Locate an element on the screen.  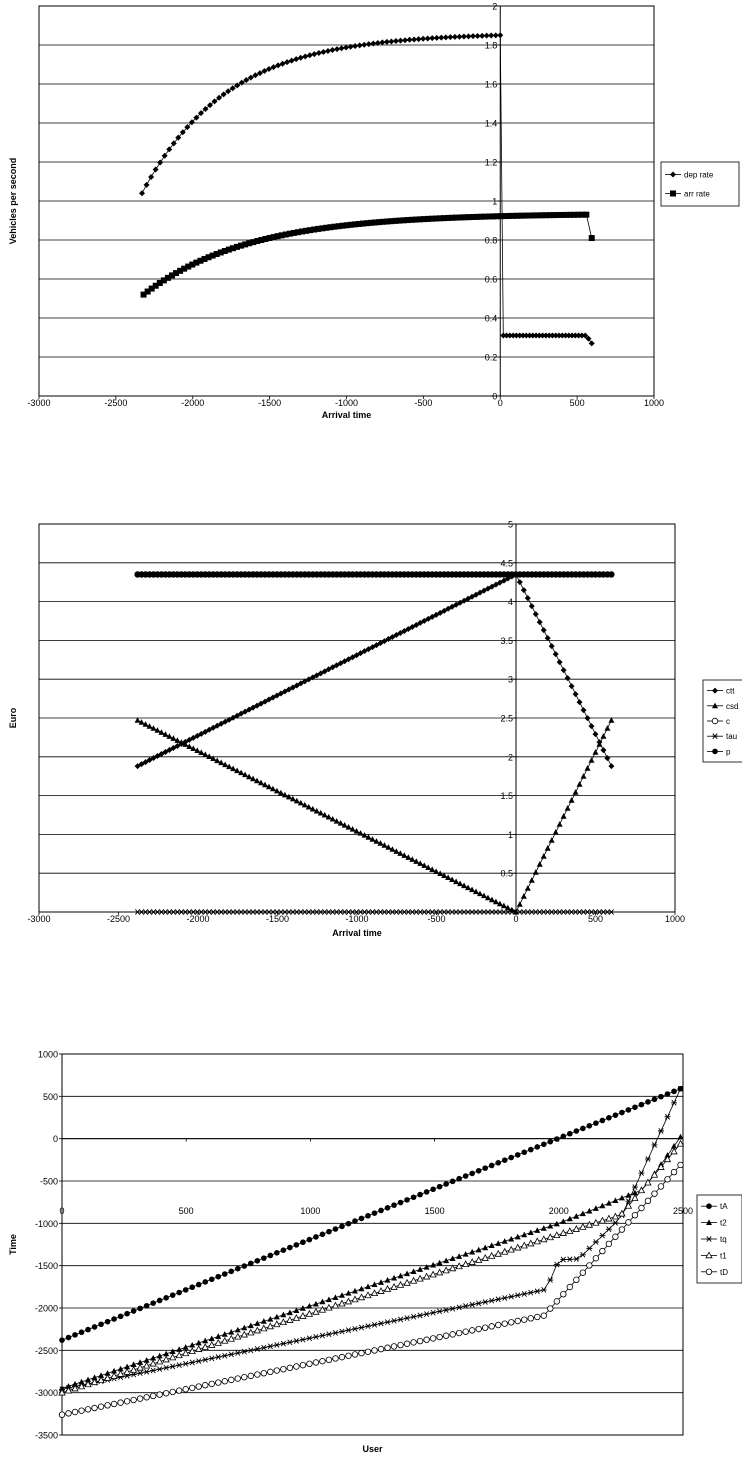
legend-label: dep rate is located at coordinates (699, 175).